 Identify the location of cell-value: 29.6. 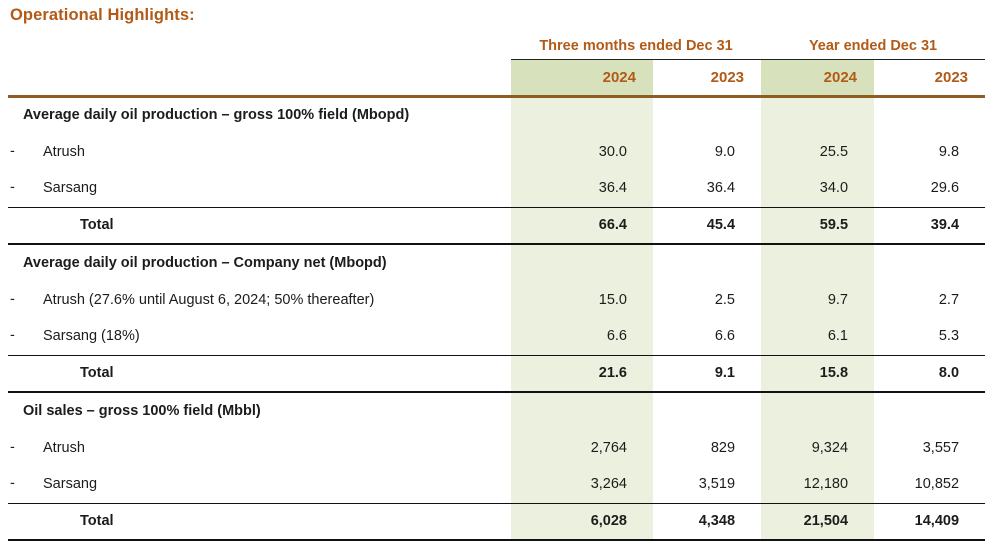
(945, 188).